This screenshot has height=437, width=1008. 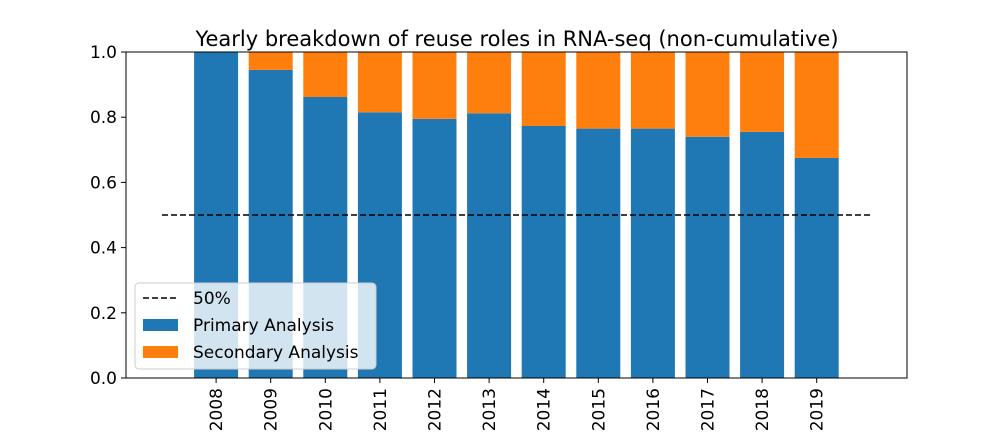 What do you see at coordinates (276, 353) in the screenshot?
I see `legend-entry-secondary-label: Secondary Analysis` at bounding box center [276, 353].